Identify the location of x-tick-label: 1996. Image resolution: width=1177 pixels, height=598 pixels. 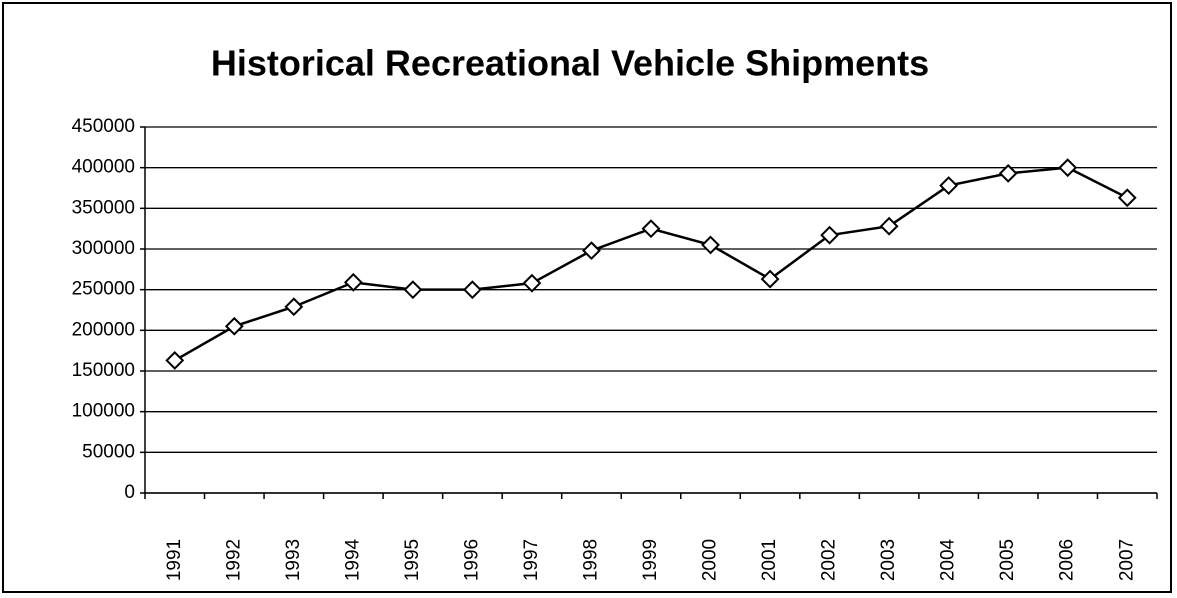
(471, 560).